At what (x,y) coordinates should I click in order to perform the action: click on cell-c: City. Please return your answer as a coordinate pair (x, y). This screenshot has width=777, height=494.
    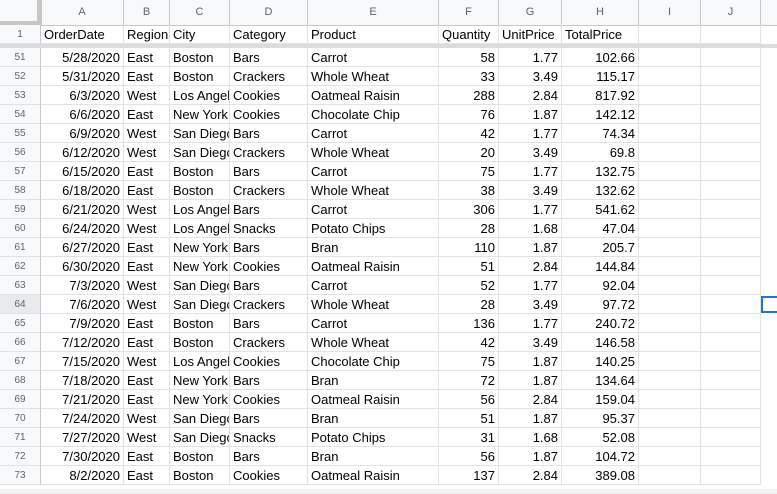
    Looking at the image, I should click on (200, 34).